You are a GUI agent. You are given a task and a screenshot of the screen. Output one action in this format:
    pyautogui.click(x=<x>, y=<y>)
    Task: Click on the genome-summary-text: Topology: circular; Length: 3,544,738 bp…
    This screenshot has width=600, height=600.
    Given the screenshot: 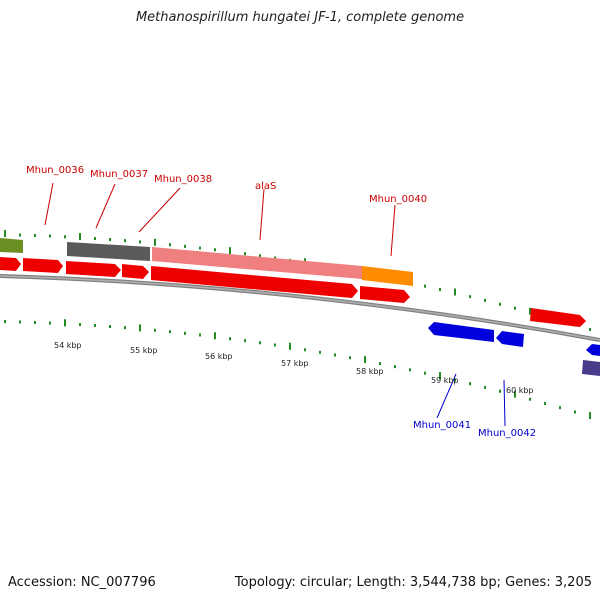 What is the action you would take?
    pyautogui.click(x=413, y=582)
    